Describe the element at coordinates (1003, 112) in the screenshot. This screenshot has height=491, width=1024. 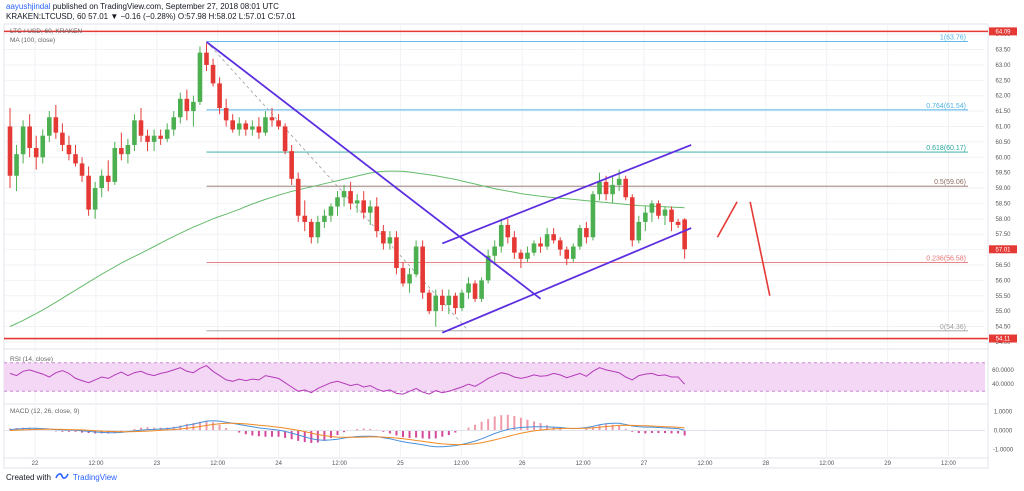
I see `price-tick-label: 61.50` at that location.